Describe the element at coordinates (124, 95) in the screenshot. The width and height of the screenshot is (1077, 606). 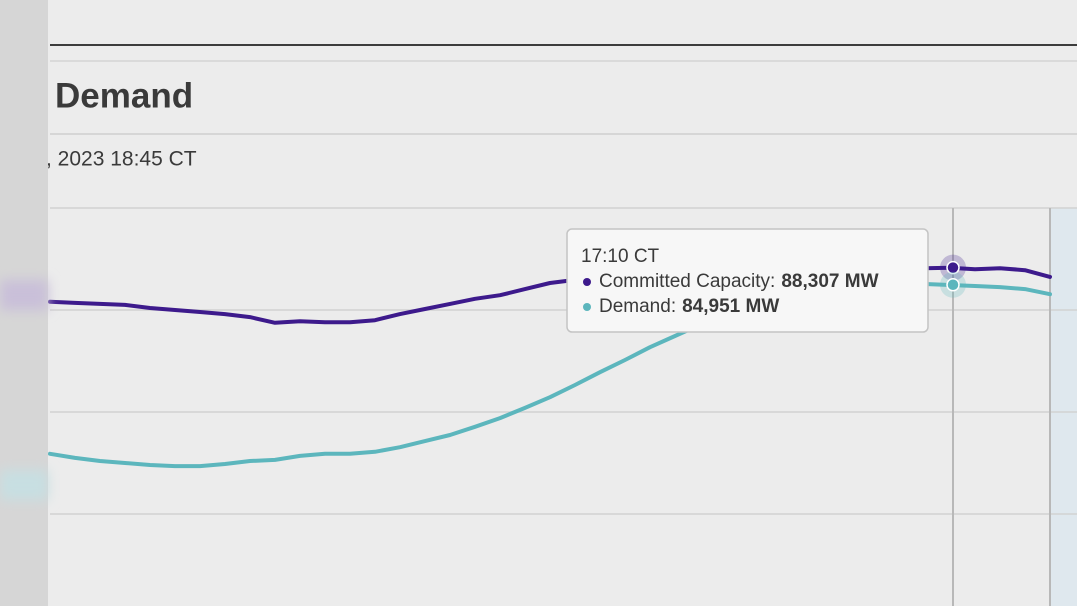
I see `chart-title: Demand` at that location.